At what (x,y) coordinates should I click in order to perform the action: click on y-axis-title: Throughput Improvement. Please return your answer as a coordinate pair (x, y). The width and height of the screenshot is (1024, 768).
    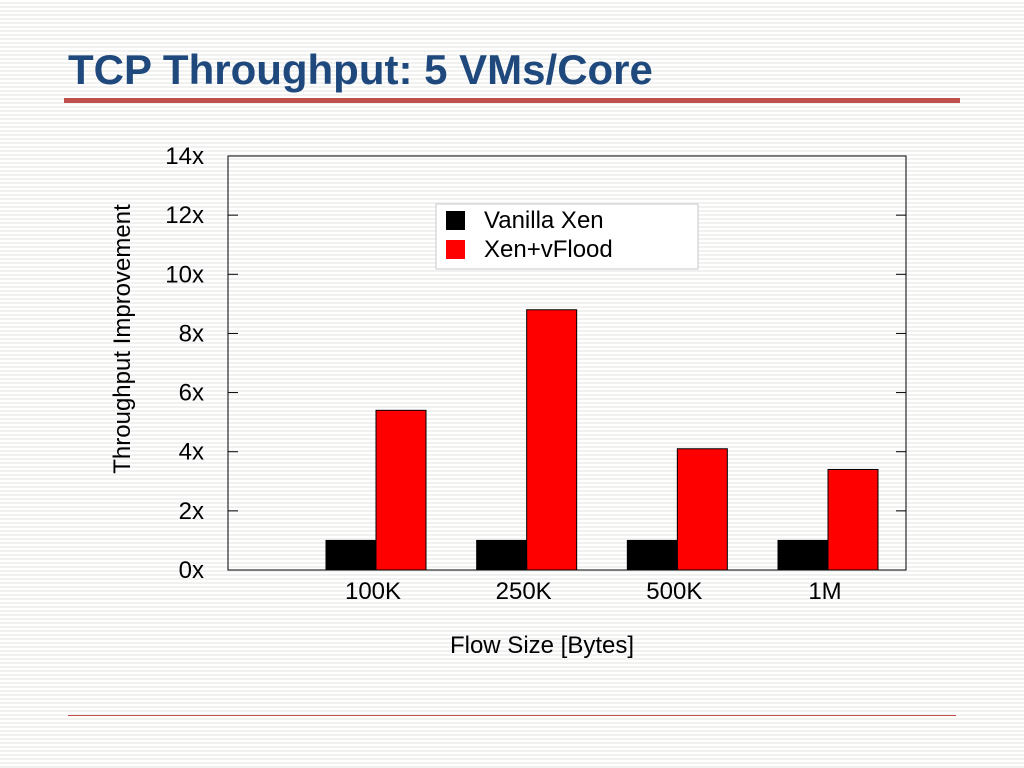
    Looking at the image, I should click on (122, 339).